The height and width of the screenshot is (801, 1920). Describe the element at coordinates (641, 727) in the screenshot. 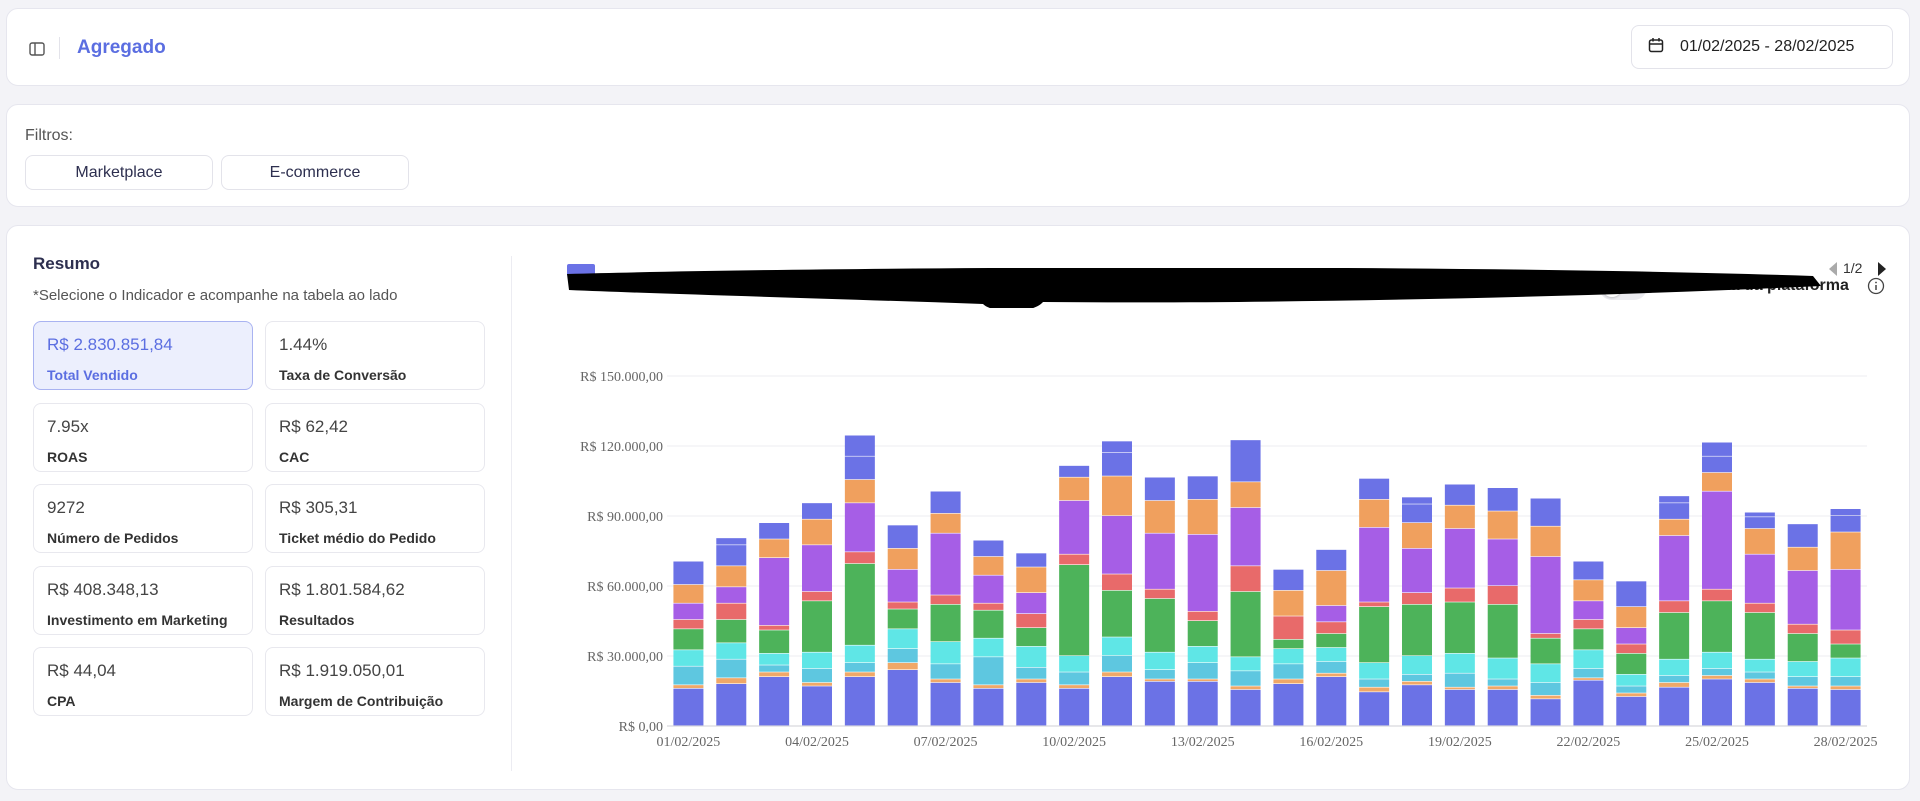

I see `y-tick-label: R$ 0,00` at that location.